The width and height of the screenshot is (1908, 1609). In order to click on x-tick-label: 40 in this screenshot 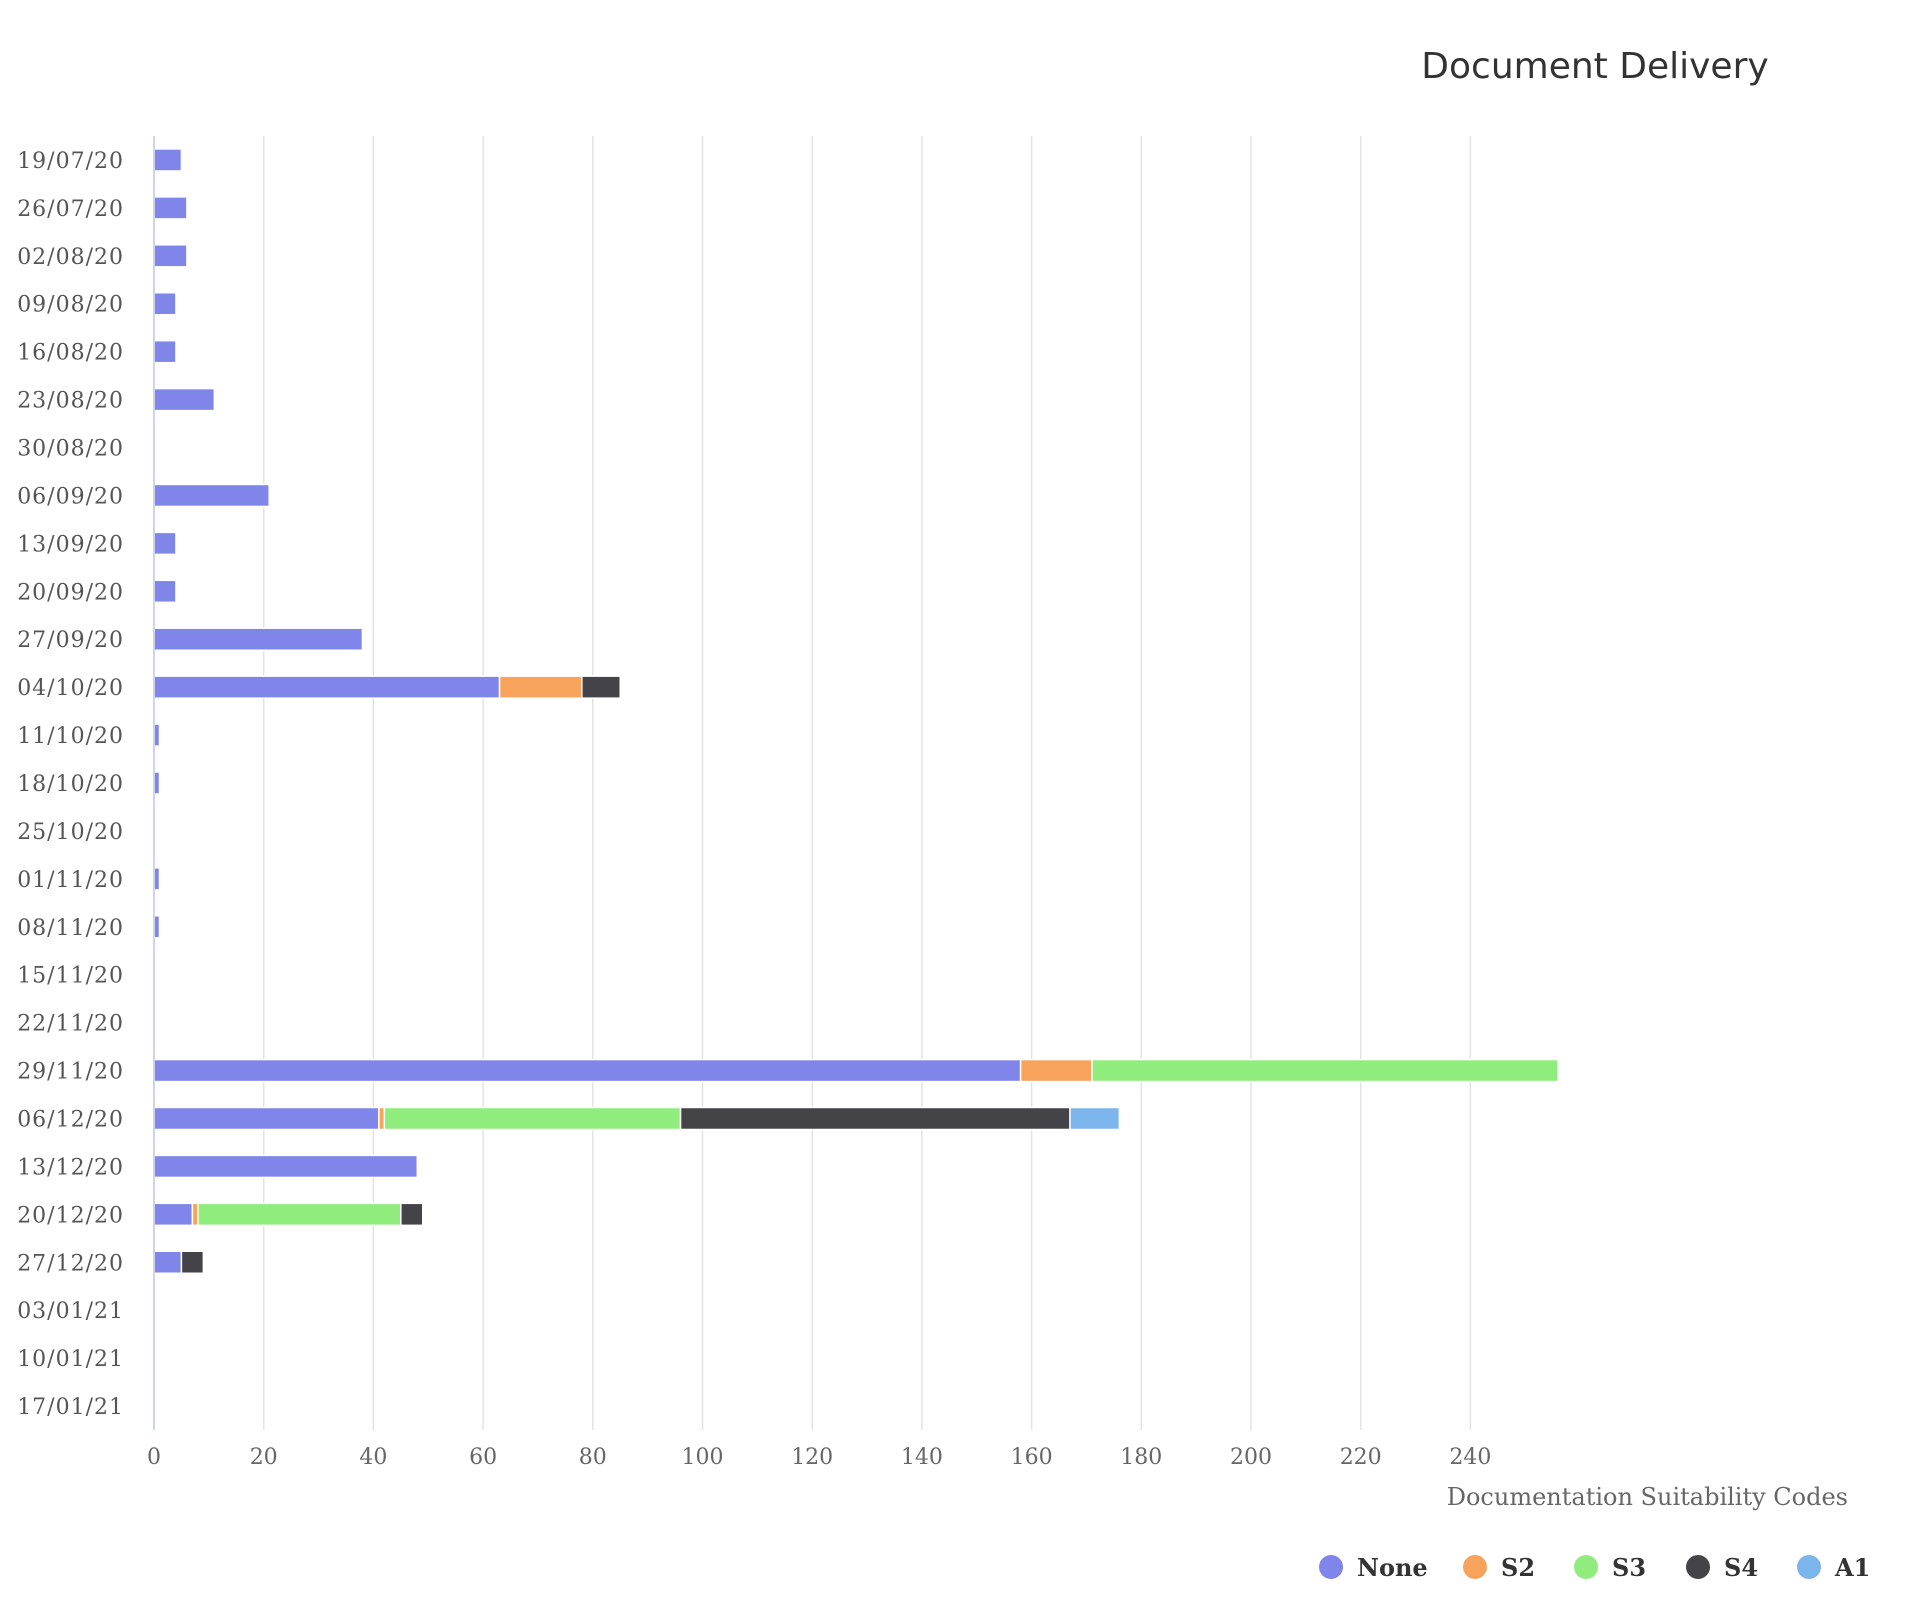, I will do `click(373, 1457)`.